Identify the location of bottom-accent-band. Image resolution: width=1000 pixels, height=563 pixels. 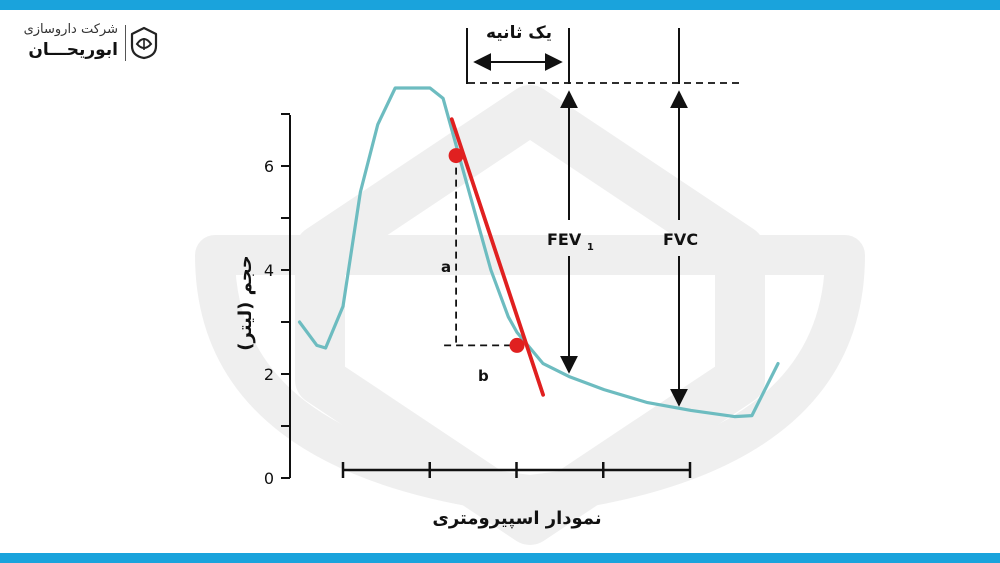
(500, 558).